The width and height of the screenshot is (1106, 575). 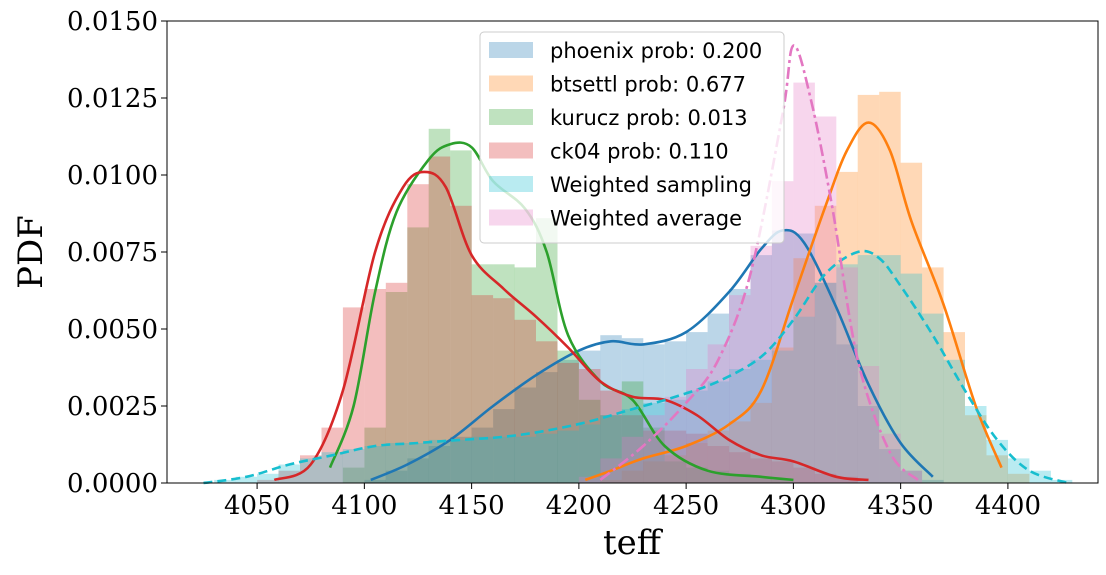 I want to click on legend-item-2: kurucz prob: 0.013, so click(x=618, y=118).